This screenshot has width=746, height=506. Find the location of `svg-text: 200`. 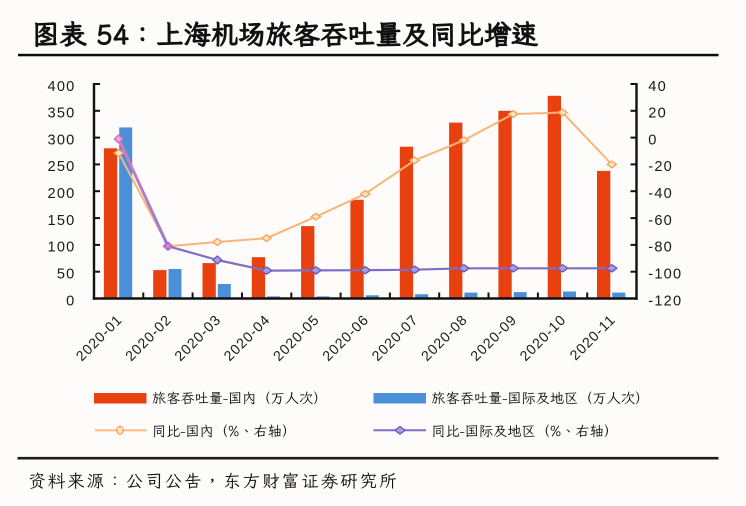

svg-text: 200 is located at coordinates (62, 194).